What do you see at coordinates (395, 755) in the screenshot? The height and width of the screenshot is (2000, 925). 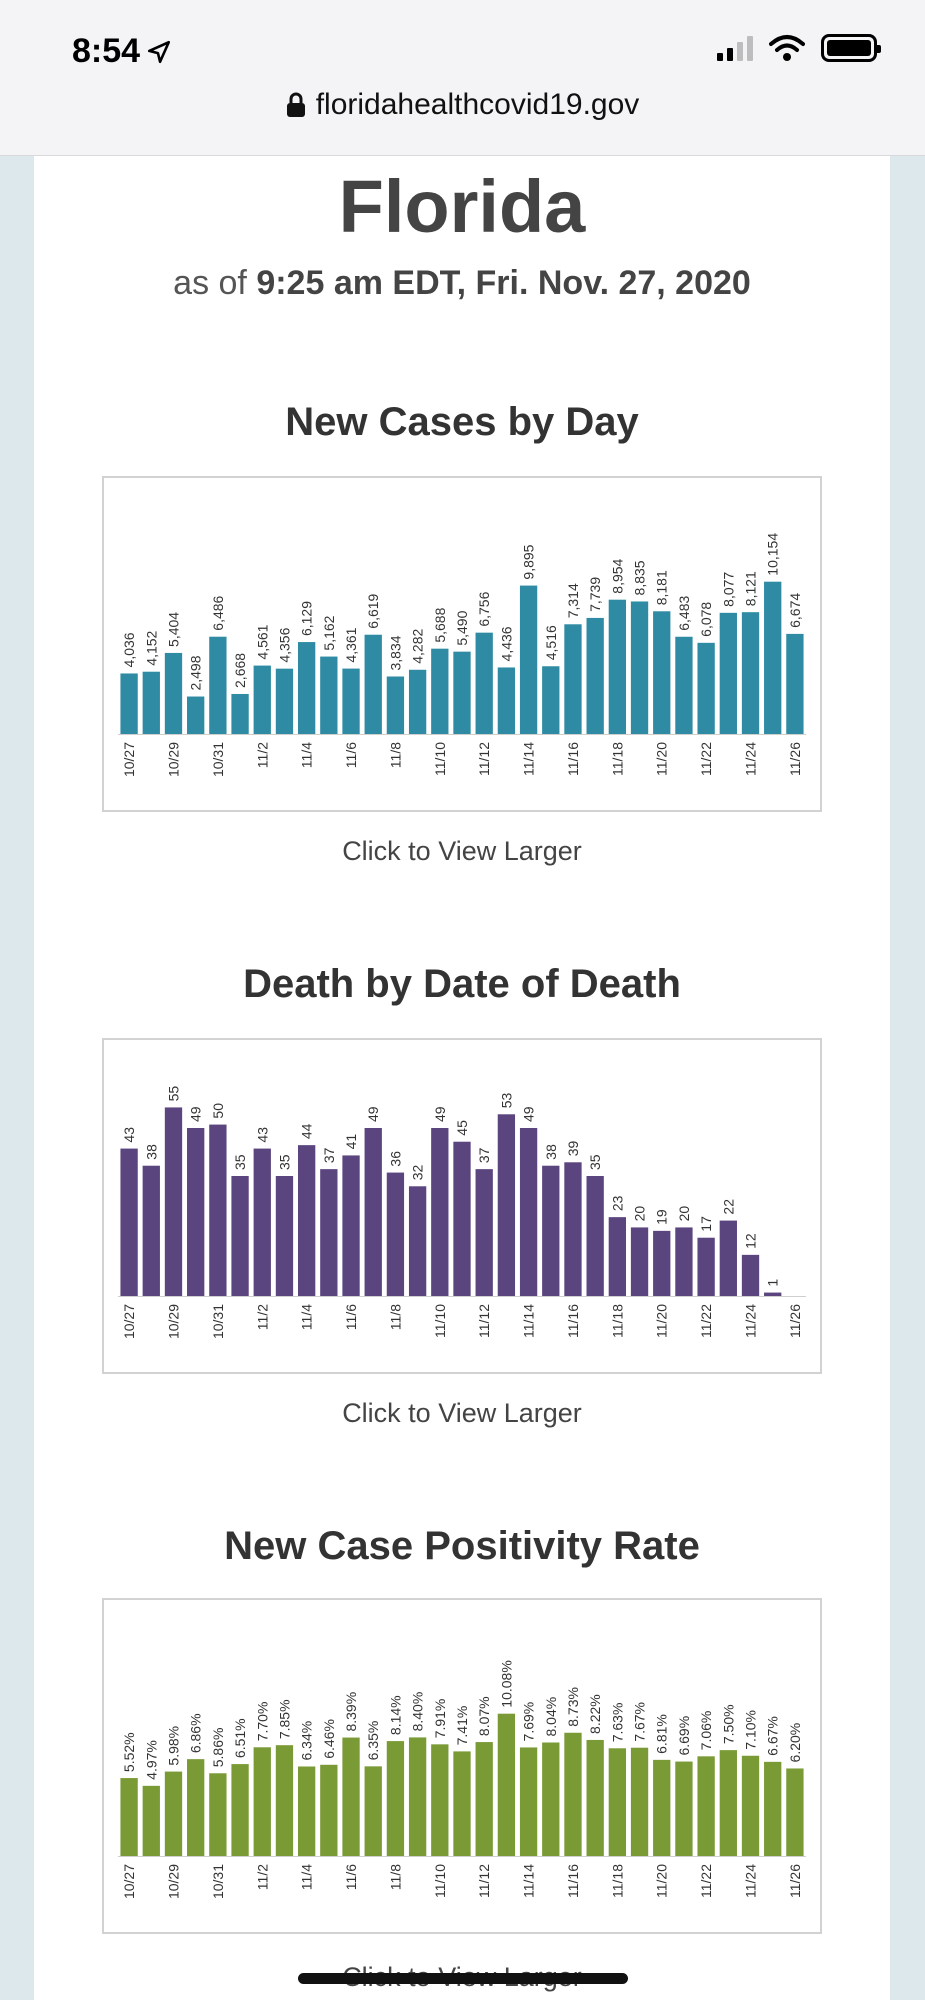 I see `new-cases-tick-label: 11/8` at bounding box center [395, 755].